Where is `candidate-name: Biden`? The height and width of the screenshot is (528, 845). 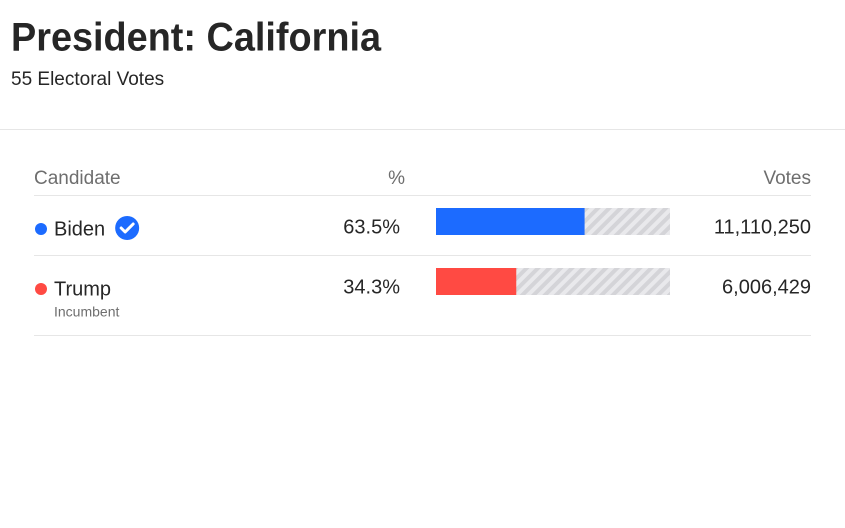 candidate-name: Biden is located at coordinates (79, 229).